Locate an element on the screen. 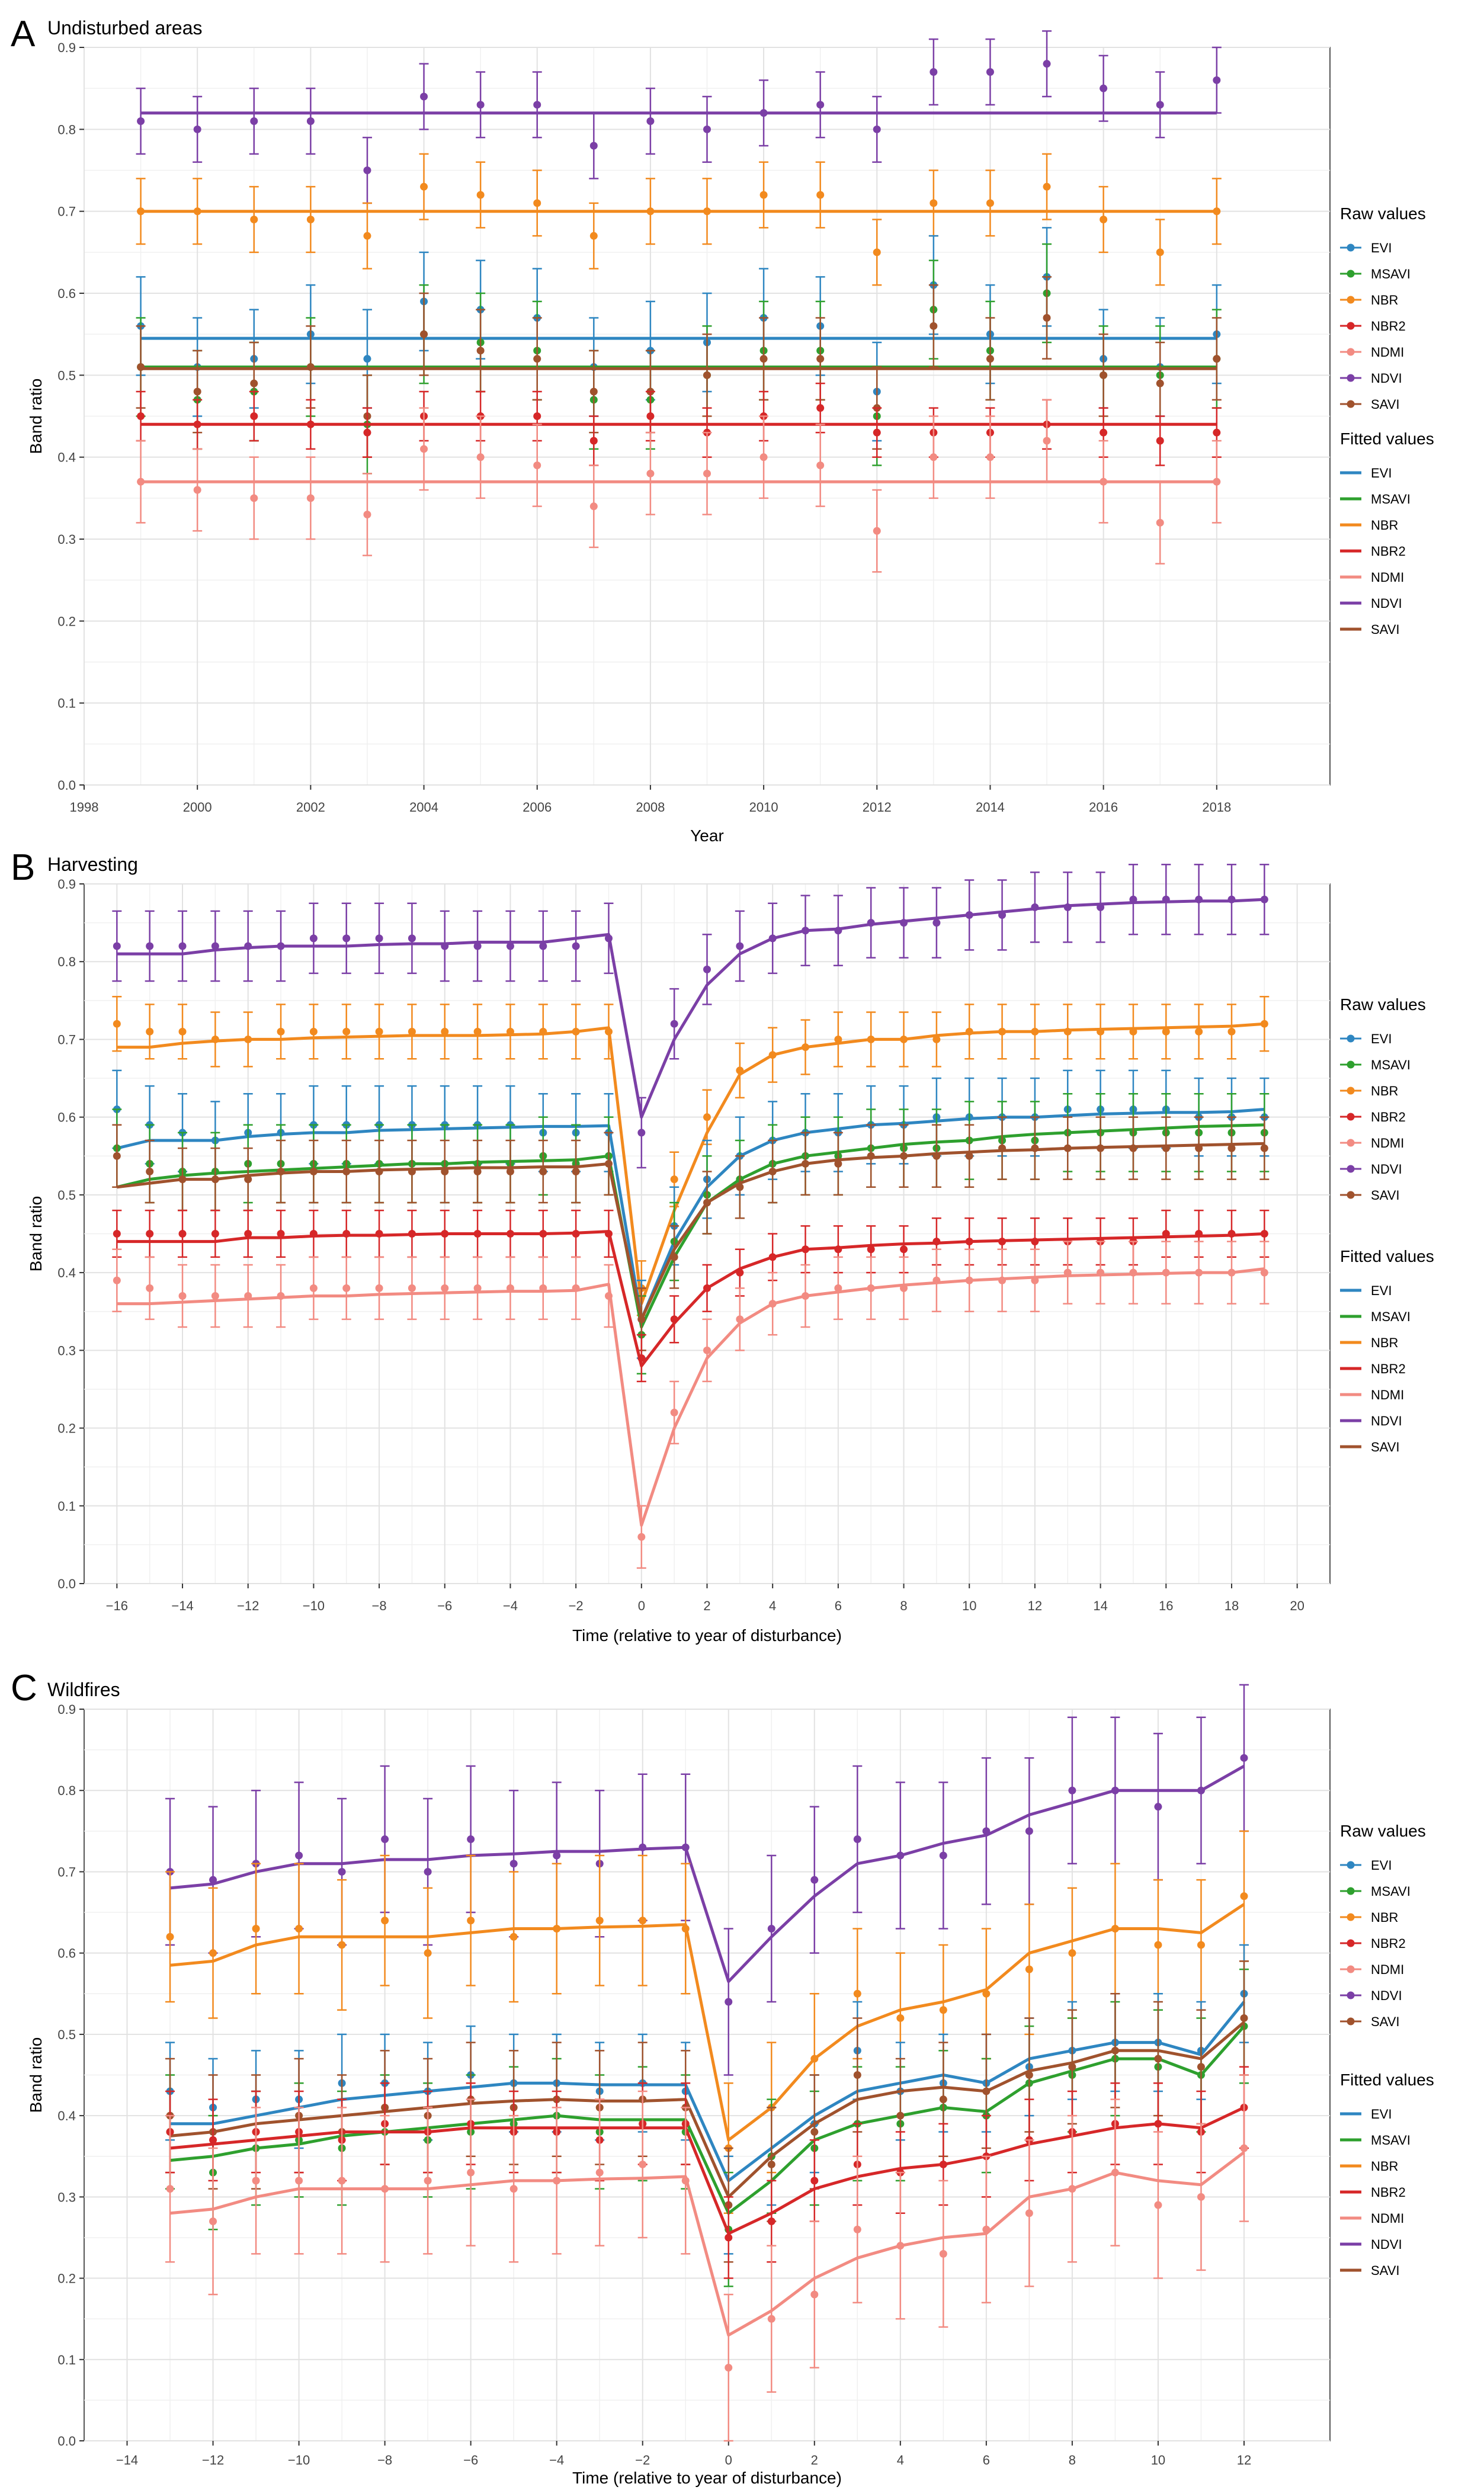 The width and height of the screenshot is (1484, 2490). y-tick-label: 0.7 is located at coordinates (66, 211).